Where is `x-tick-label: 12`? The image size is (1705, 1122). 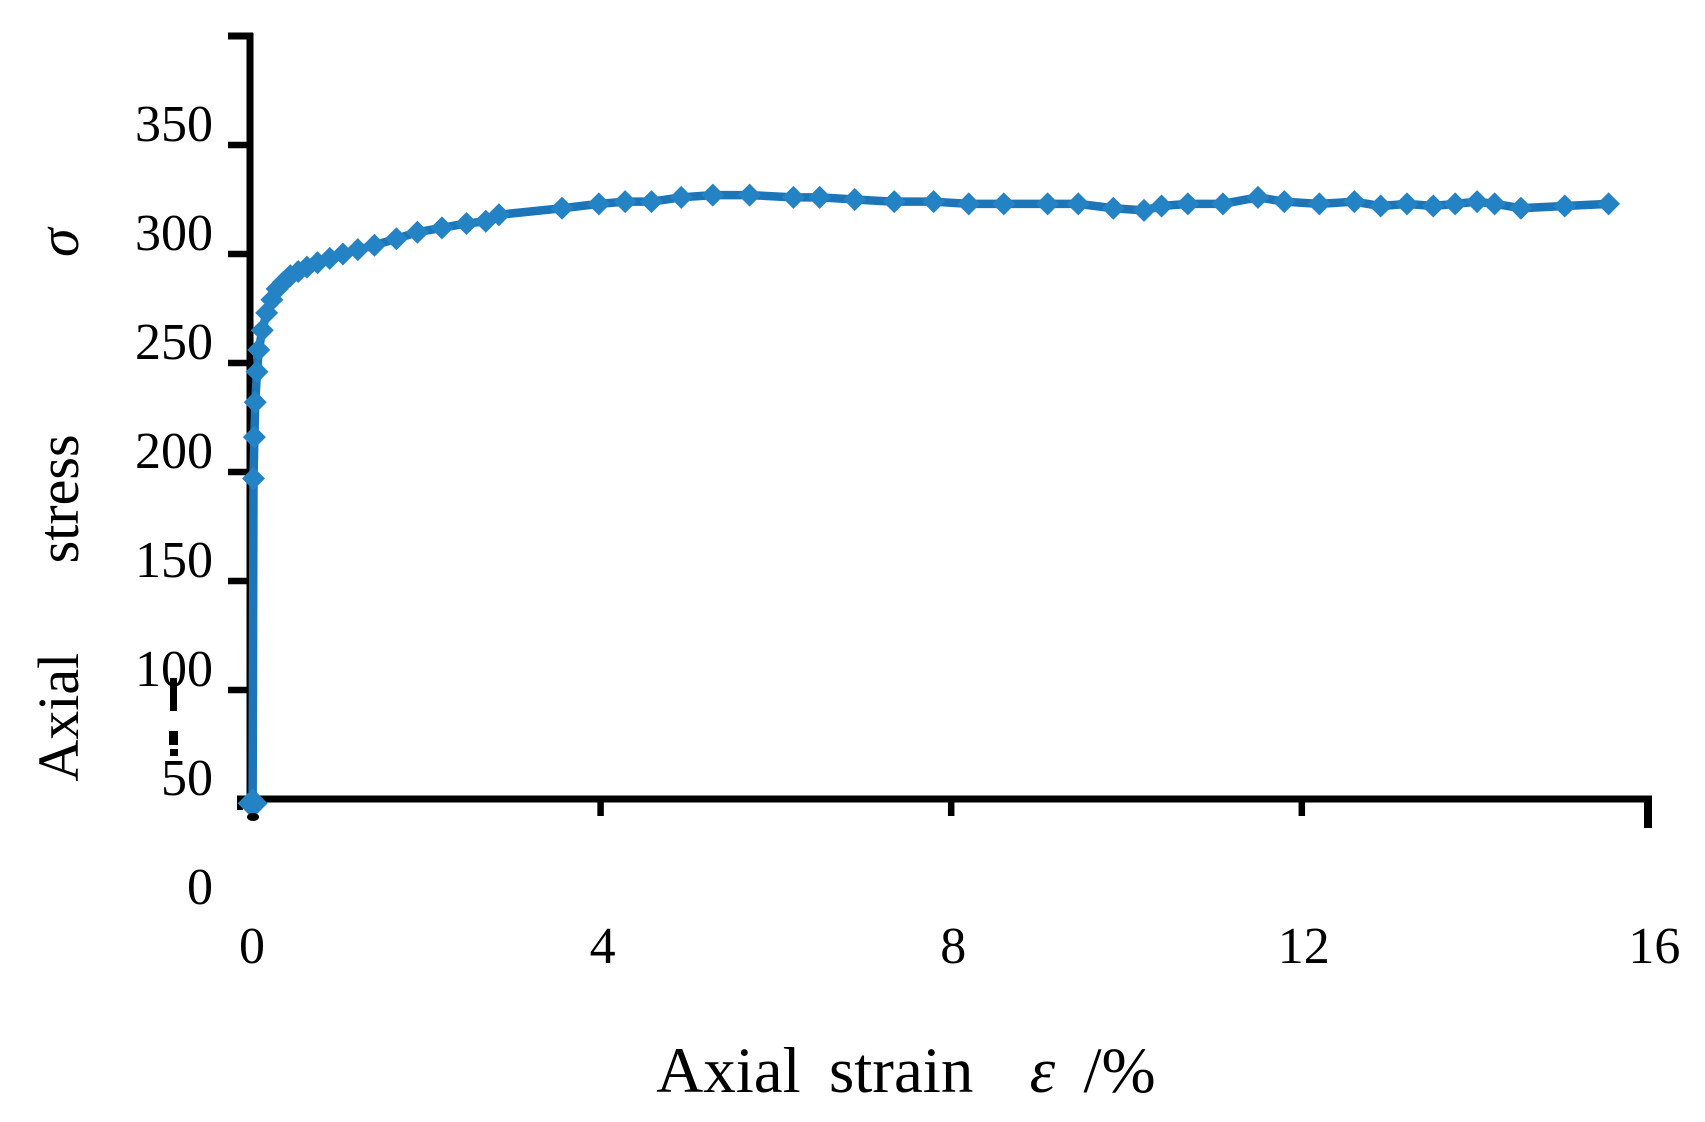
x-tick-label: 12 is located at coordinates (1304, 946).